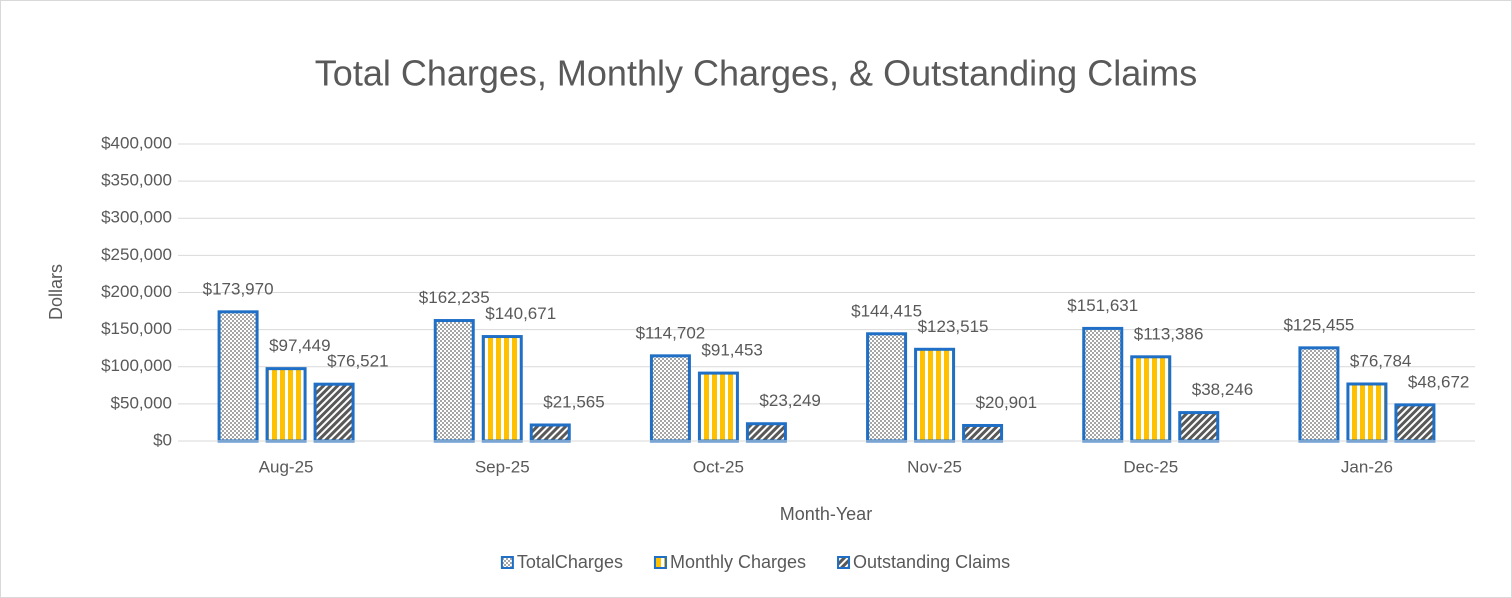 This screenshot has width=1512, height=598. What do you see at coordinates (1102, 305) in the screenshot?
I see `data-label: $151,631` at bounding box center [1102, 305].